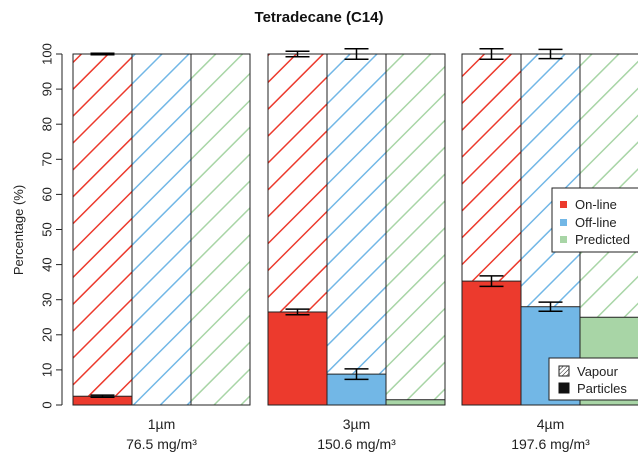 This screenshot has width=638, height=459. I want to click on legend-swatch-predicted, so click(563, 239).